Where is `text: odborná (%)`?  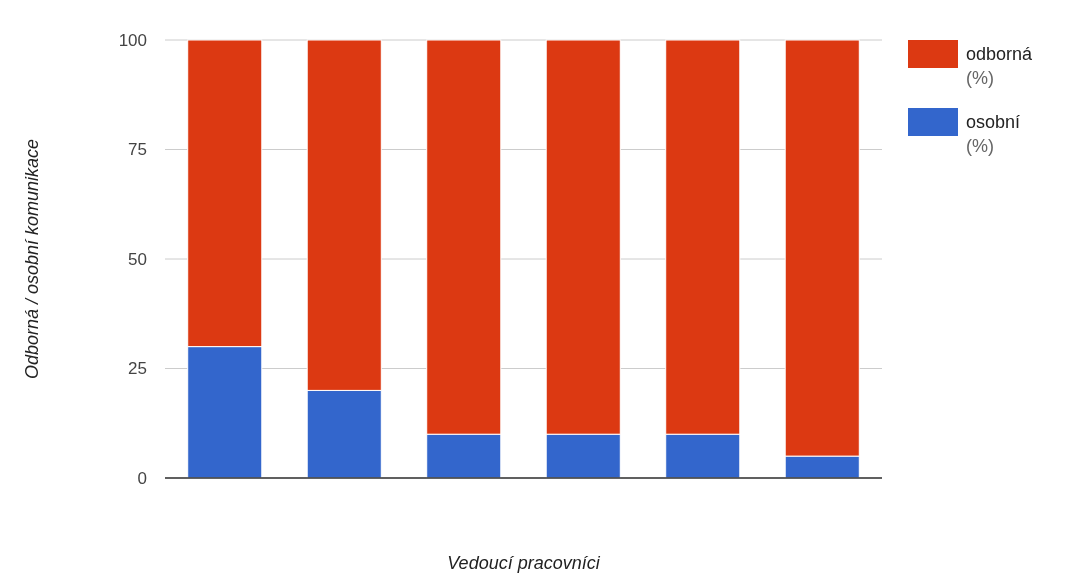 text: odborná (%) is located at coordinates (1002, 66).